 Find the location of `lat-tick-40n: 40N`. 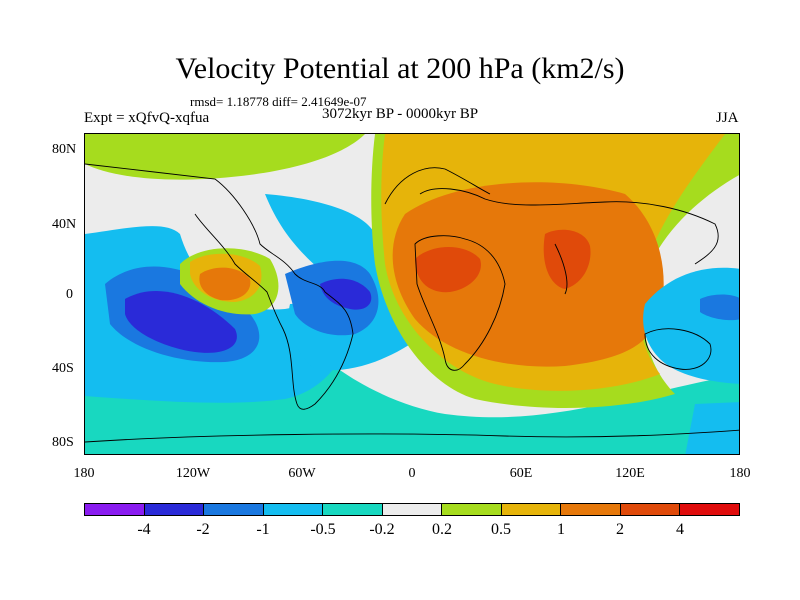

lat-tick-40n: 40N is located at coordinates (64, 224).